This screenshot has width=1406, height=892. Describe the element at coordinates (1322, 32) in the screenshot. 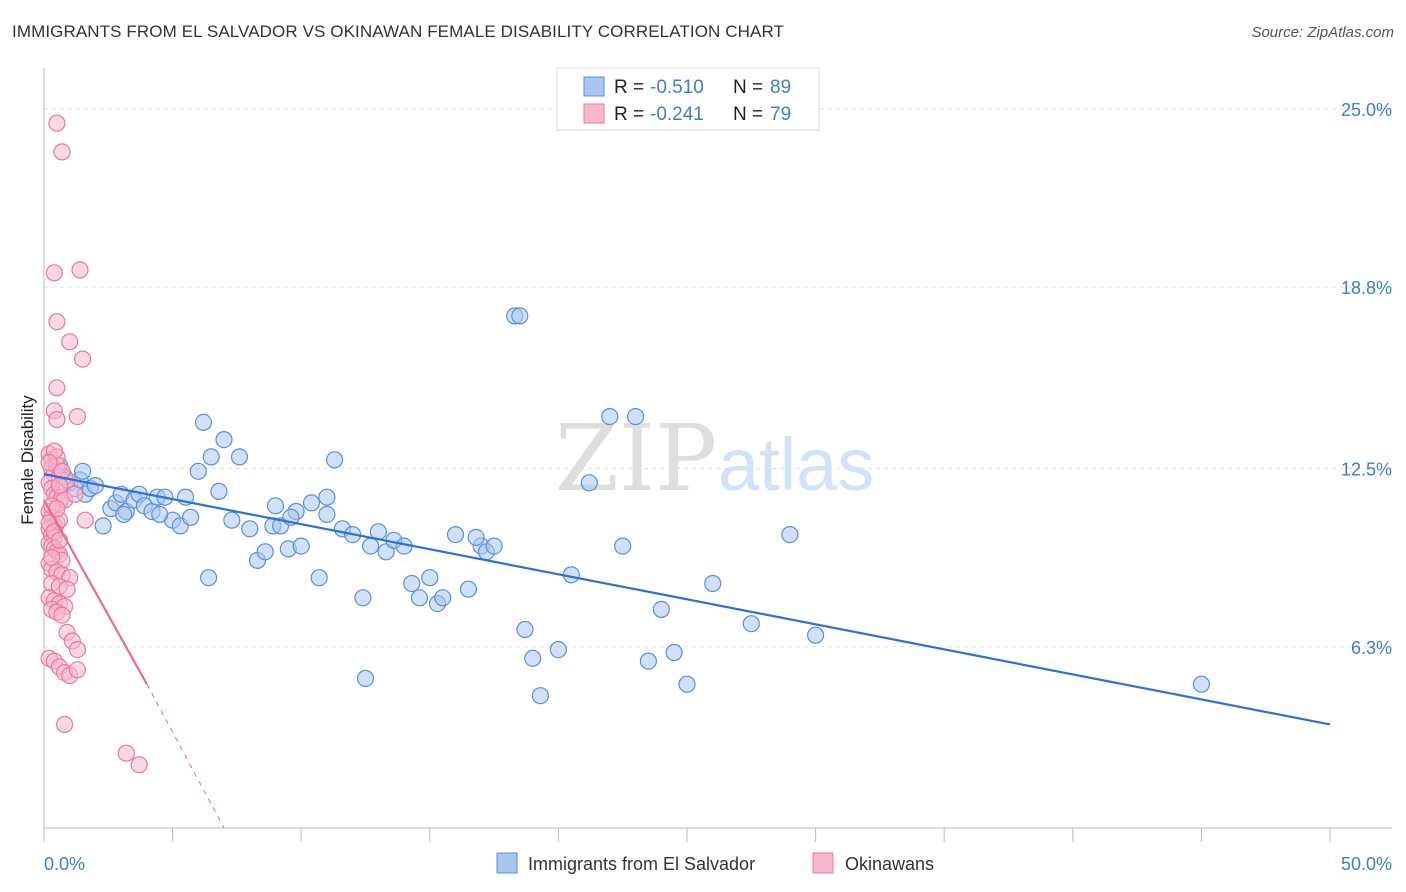

I see `source-label: Source: ZipAtlas.com` at that location.